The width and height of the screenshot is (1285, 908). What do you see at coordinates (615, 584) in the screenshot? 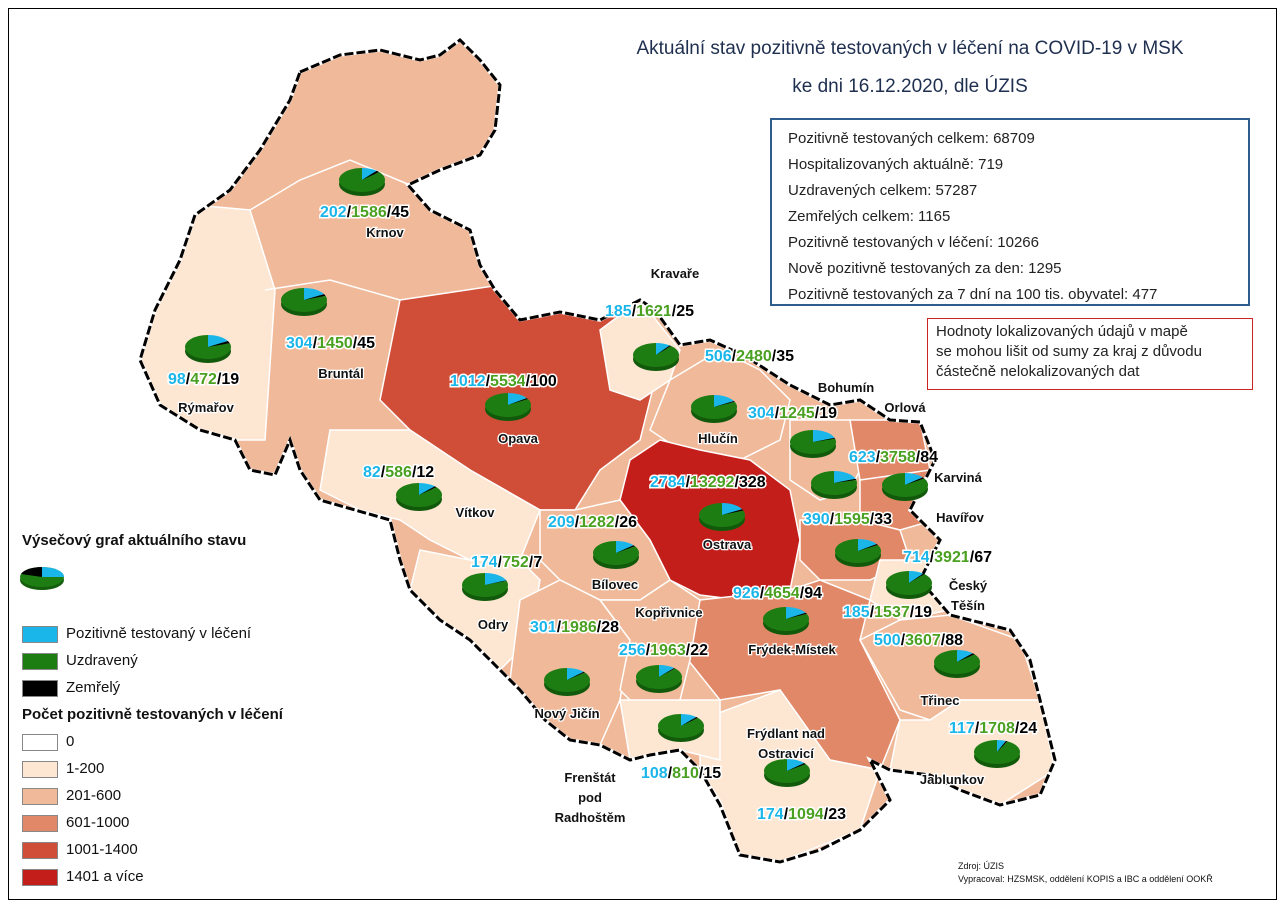
I see `region-name: Bílovec` at bounding box center [615, 584].